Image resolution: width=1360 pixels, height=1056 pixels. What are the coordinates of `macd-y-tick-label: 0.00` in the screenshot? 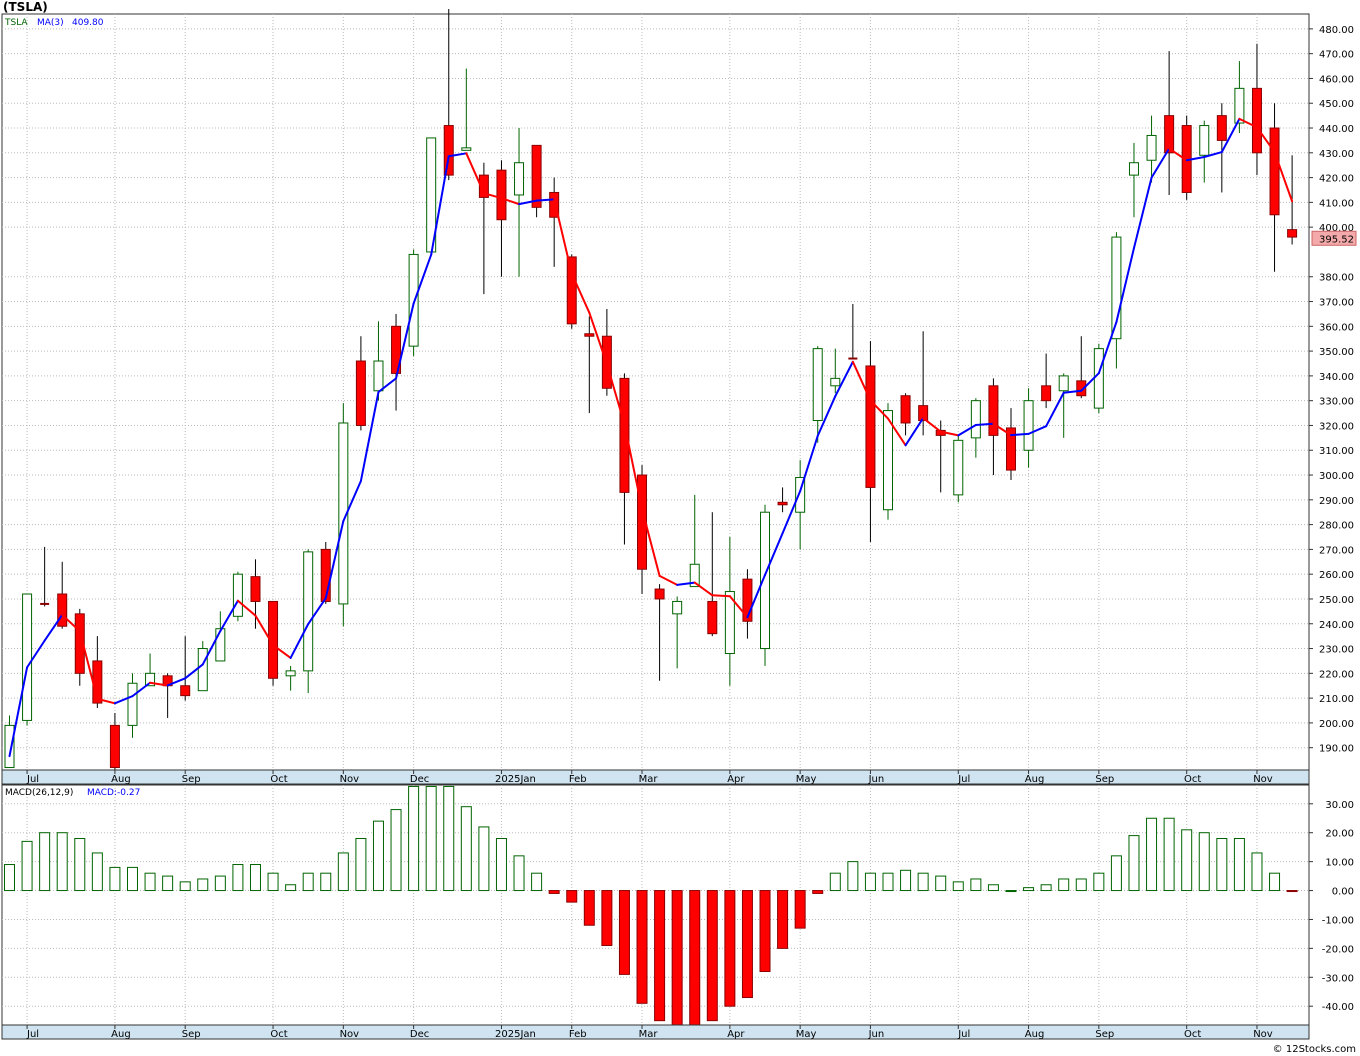 It's located at (1343, 892).